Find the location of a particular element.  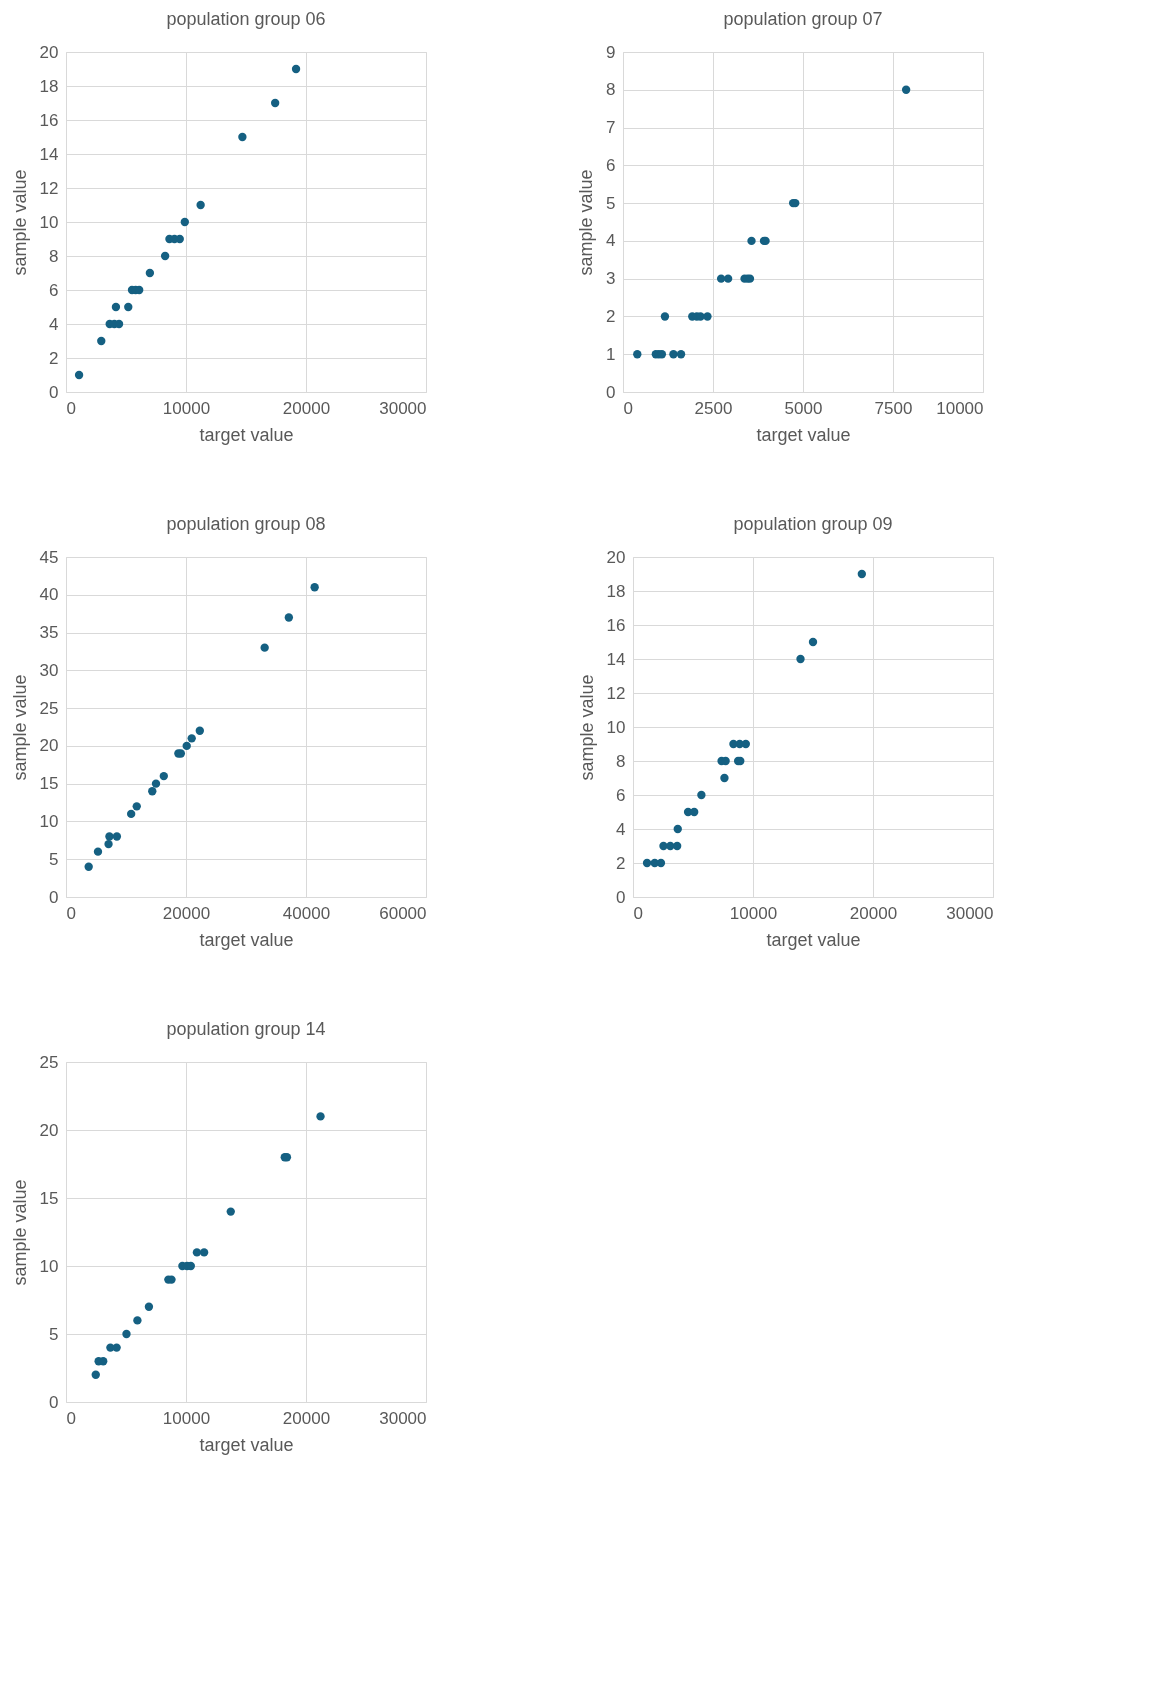

y-tick-label: 30 is located at coordinates (49, 670).